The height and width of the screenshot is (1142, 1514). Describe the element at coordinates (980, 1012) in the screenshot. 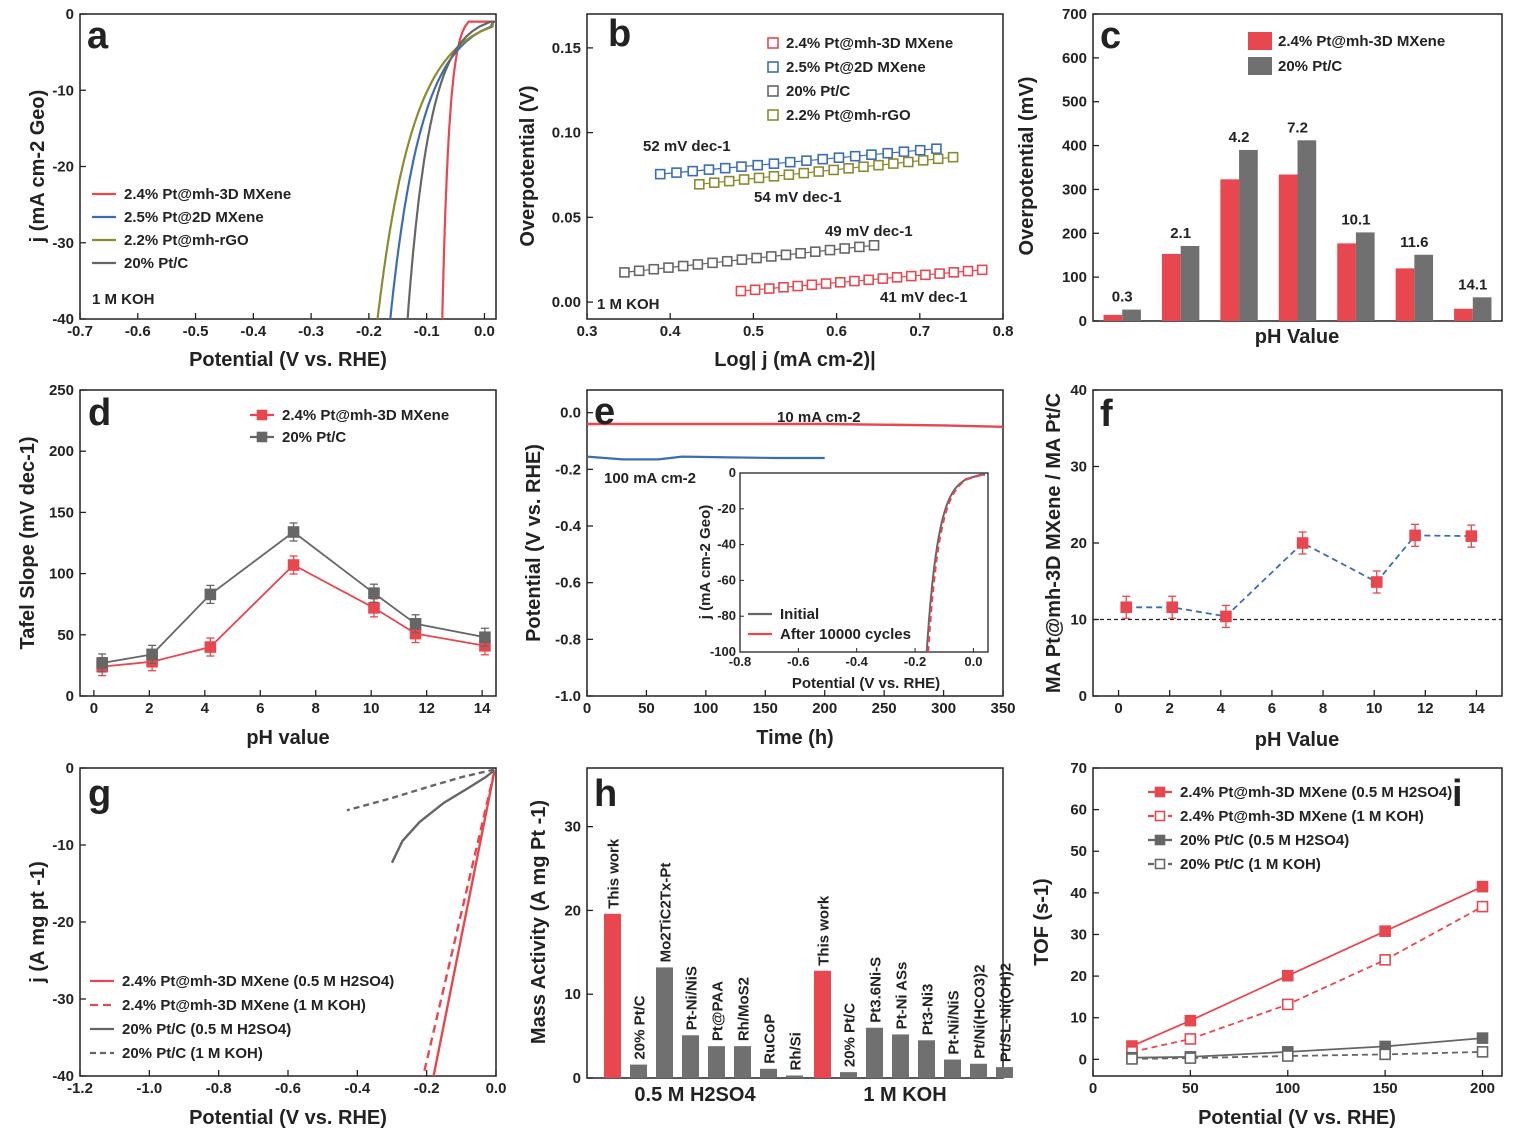

I see `bar-label: Pt/Ni(HCO3)2` at that location.